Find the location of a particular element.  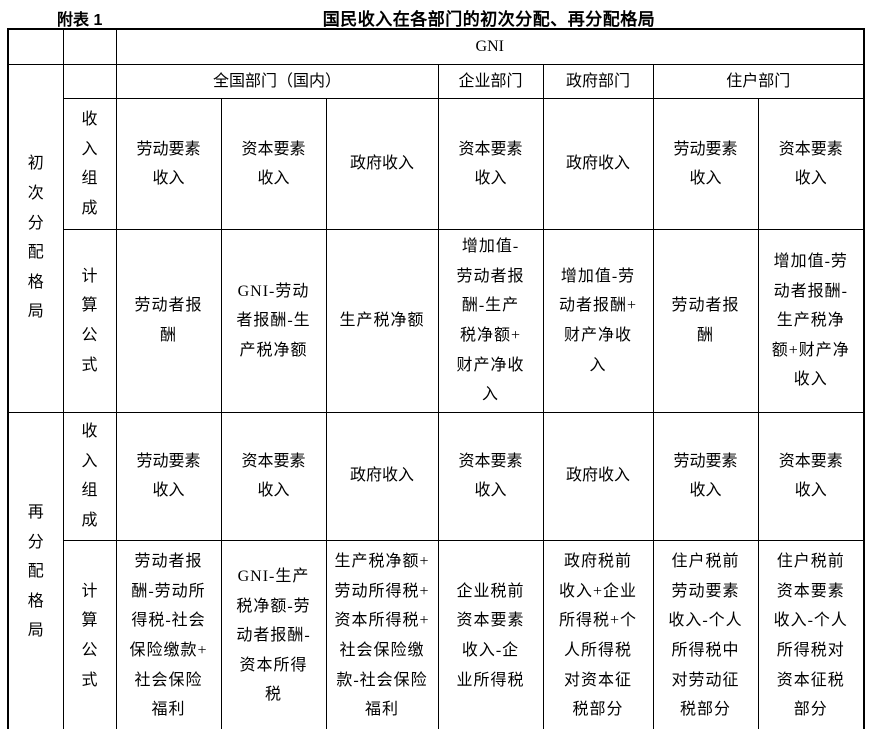

cell-redistribution-formula-enterprise: 企业税前 资本要素 收入-企 业所得税 is located at coordinates (490, 634).